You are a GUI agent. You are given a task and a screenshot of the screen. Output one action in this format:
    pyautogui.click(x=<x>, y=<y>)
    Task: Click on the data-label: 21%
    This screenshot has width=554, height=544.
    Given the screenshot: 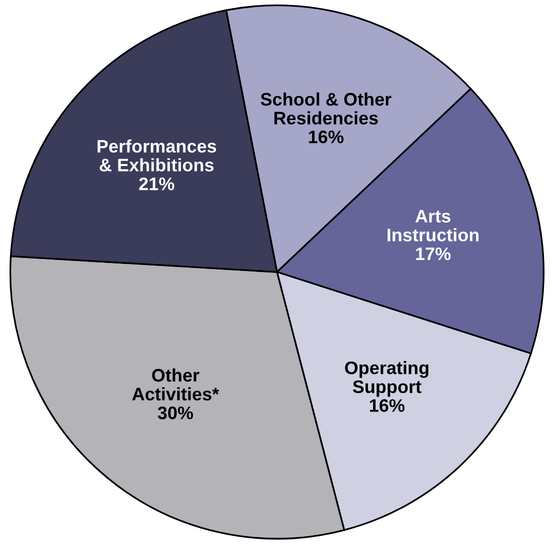 What is the action you would take?
    pyautogui.click(x=156, y=183)
    